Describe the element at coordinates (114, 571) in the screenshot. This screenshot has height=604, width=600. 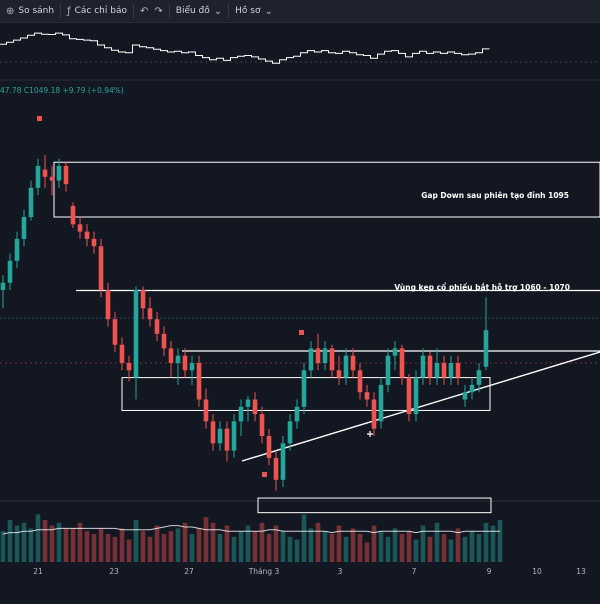
I see `time-axis-label: 23` at that location.